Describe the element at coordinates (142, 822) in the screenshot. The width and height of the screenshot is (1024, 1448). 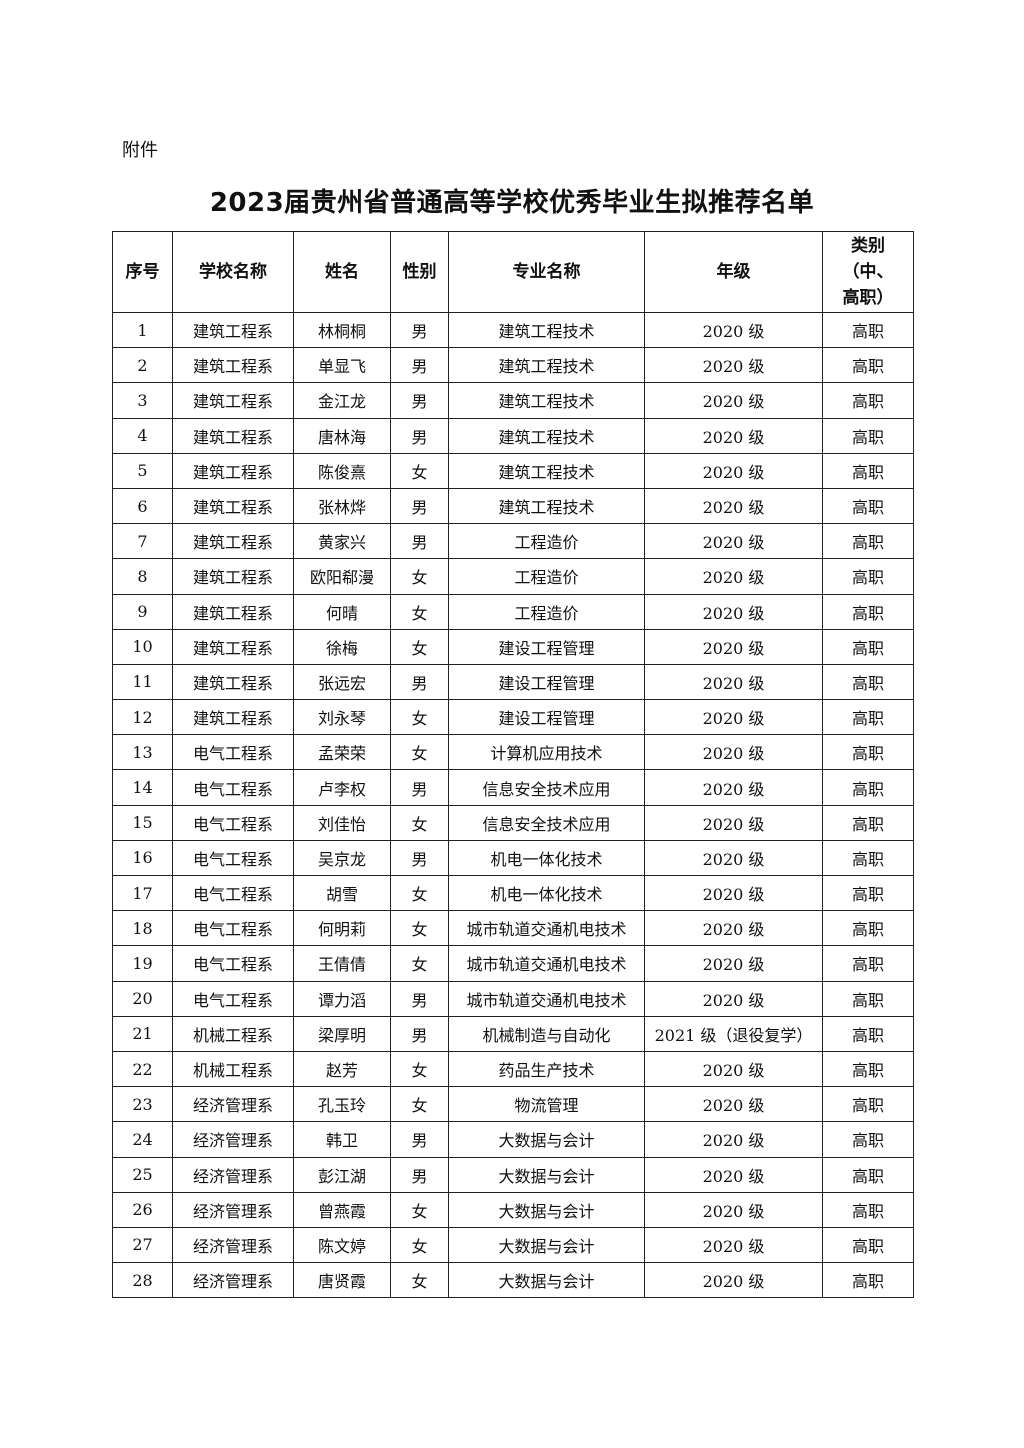
I see `index-cell: 15` at that location.